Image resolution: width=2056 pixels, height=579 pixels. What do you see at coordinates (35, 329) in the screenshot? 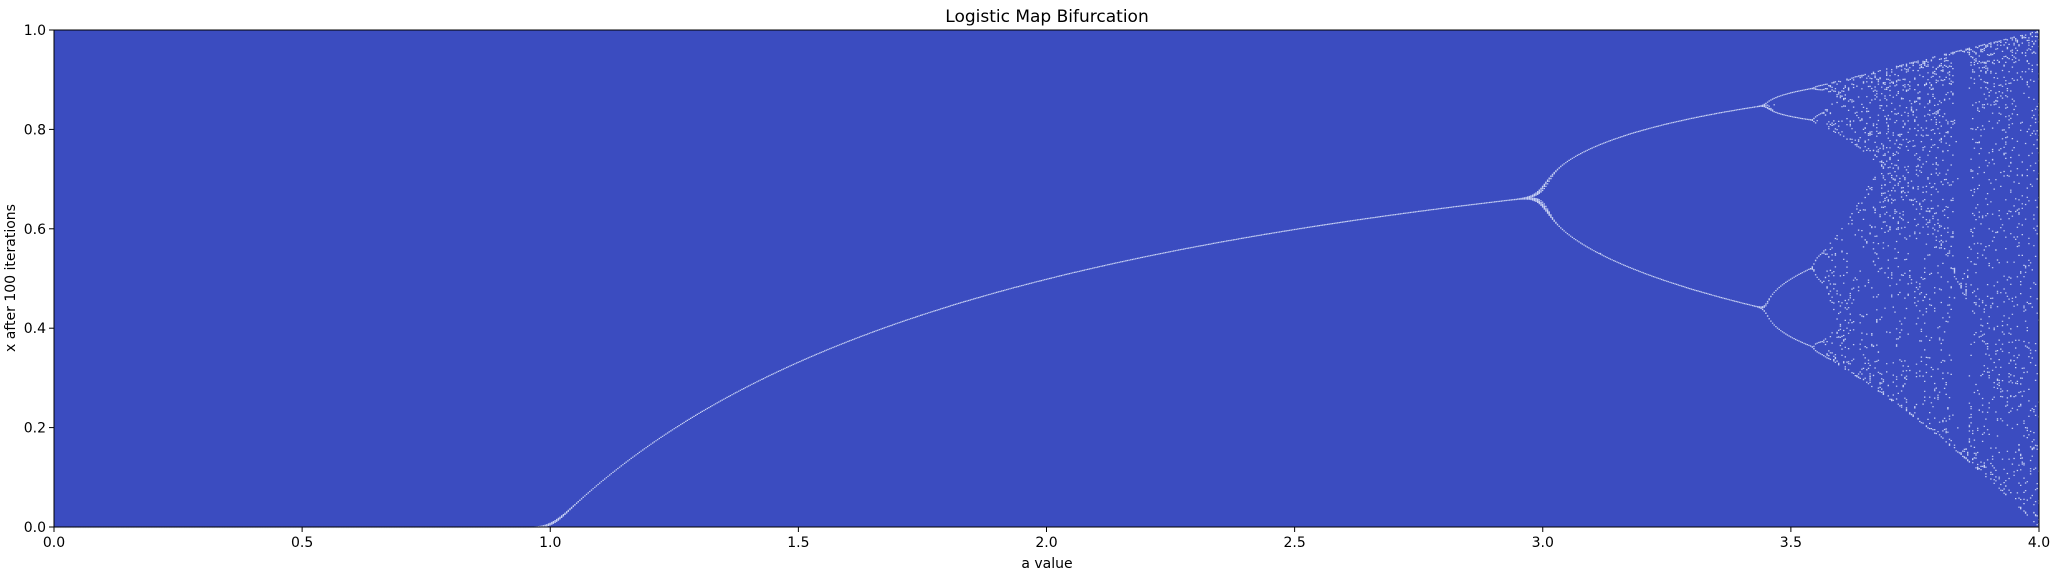
I see `y-tick-label: 0.4` at bounding box center [35, 329].